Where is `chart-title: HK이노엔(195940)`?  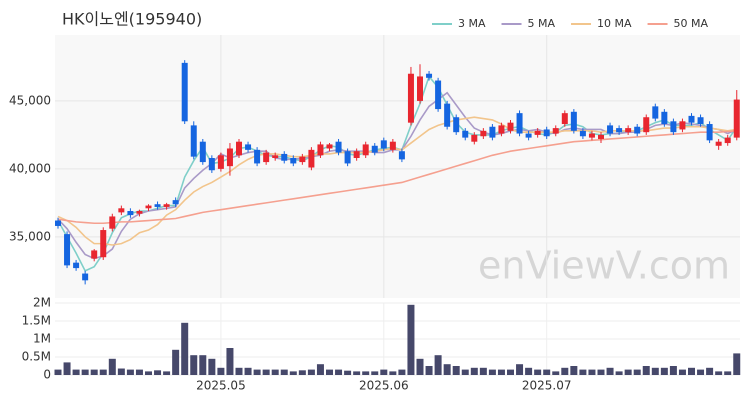
chart-title: HK이노엔(195940) is located at coordinates (132, 19).